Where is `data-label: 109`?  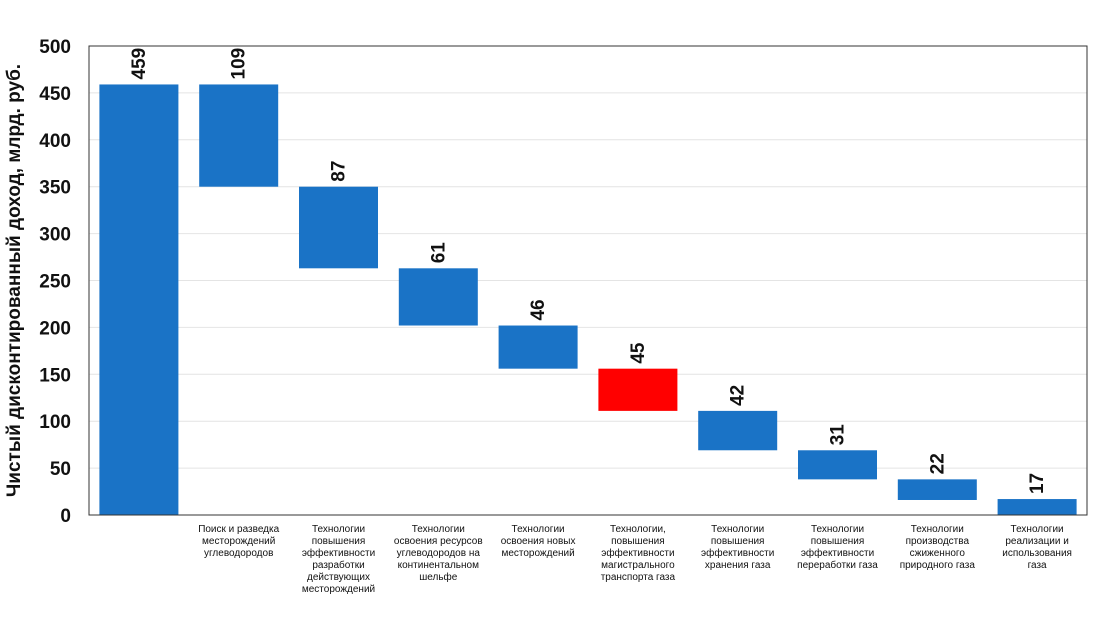 data-label: 109 is located at coordinates (239, 64).